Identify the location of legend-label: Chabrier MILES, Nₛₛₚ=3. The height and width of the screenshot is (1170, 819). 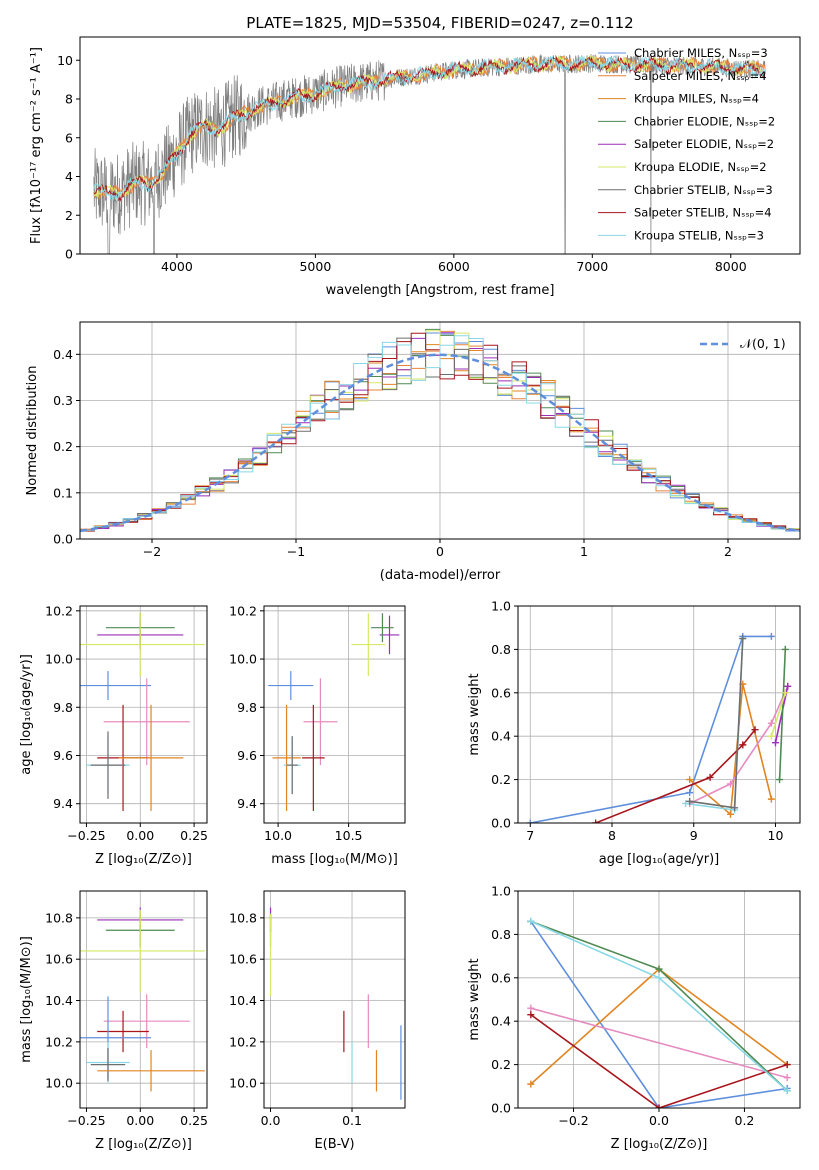
(701, 53).